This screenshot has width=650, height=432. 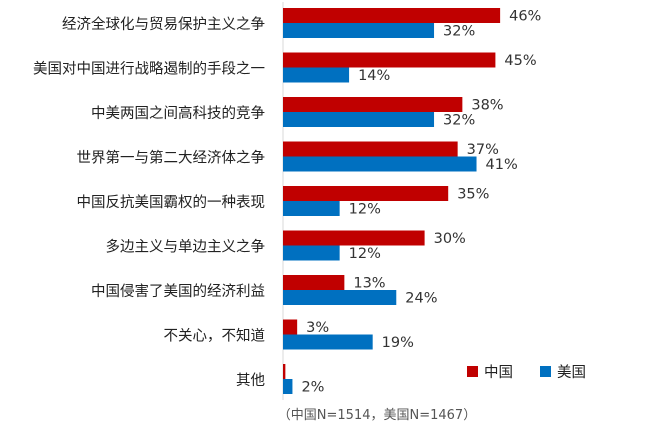 What do you see at coordinates (312, 388) in the screenshot?
I see `value-label-usa: 2%` at bounding box center [312, 388].